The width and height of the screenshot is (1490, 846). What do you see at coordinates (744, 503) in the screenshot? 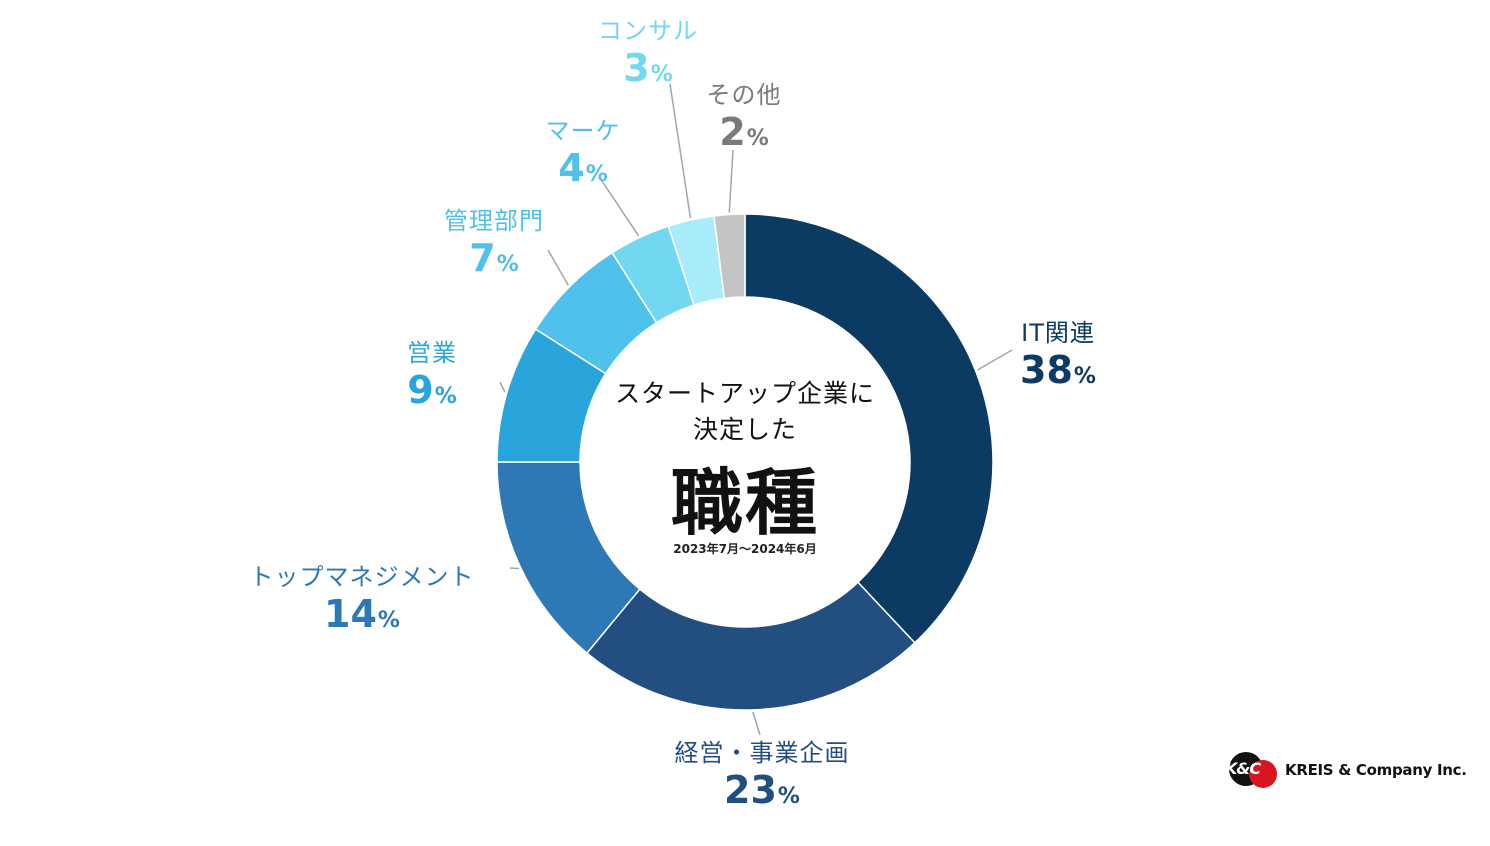
I see `chart-title: 職種` at bounding box center [744, 503].